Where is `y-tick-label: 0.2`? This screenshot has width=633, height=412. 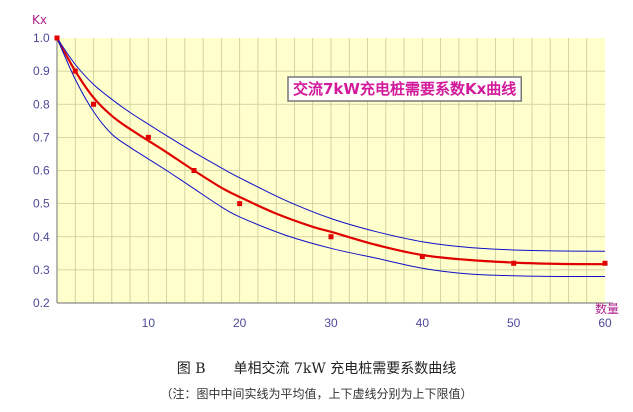 y-tick-label: 0.2 is located at coordinates (41, 303).